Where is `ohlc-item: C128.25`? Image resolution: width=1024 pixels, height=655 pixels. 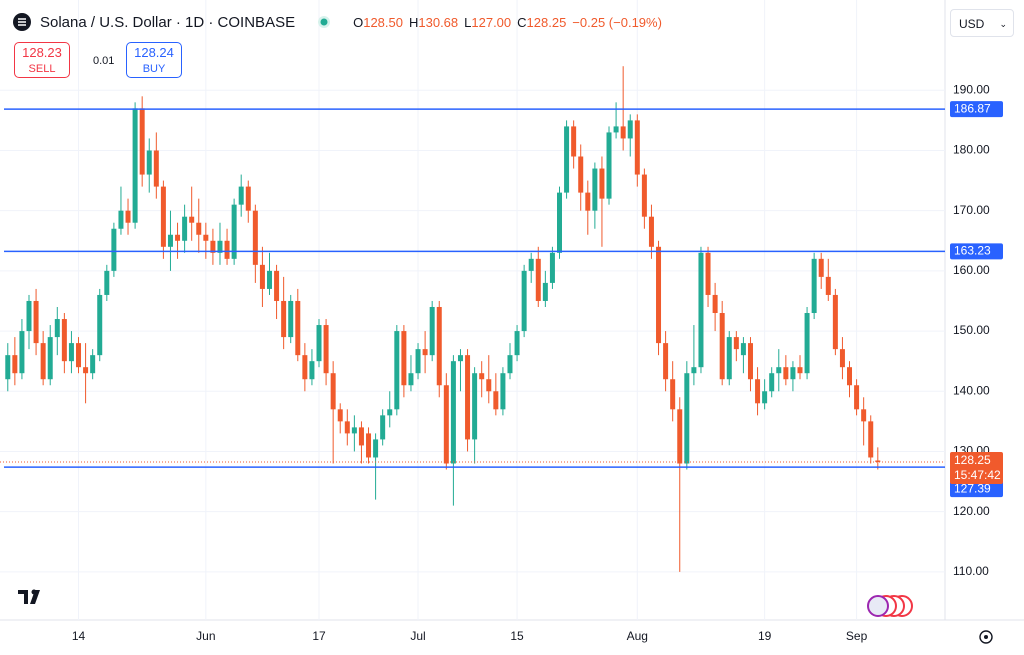 ohlc-item: C128.25 is located at coordinates (541, 22).